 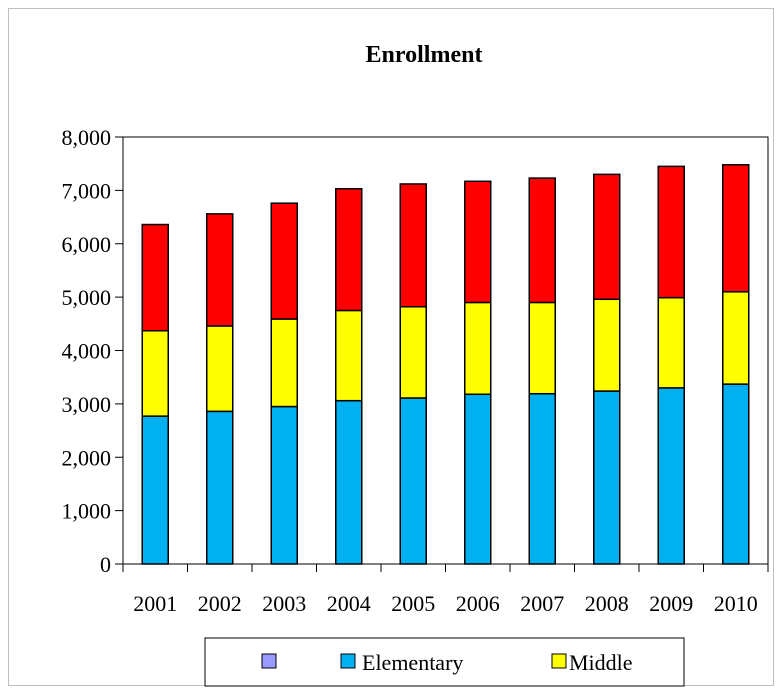 I want to click on y-tick-label: 0, so click(x=105, y=564).